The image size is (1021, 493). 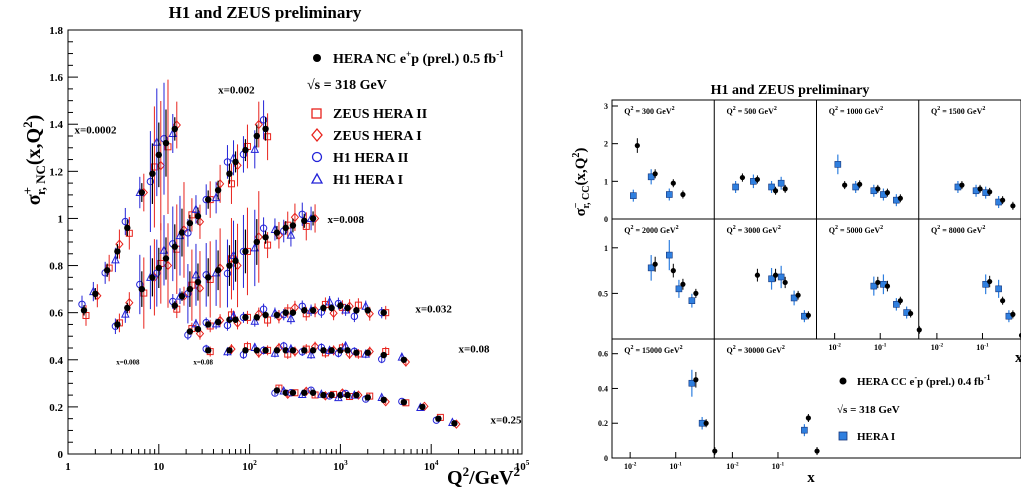 What do you see at coordinates (317, 157) in the screenshot?
I see `legend-h1-2-marker` at bounding box center [317, 157].